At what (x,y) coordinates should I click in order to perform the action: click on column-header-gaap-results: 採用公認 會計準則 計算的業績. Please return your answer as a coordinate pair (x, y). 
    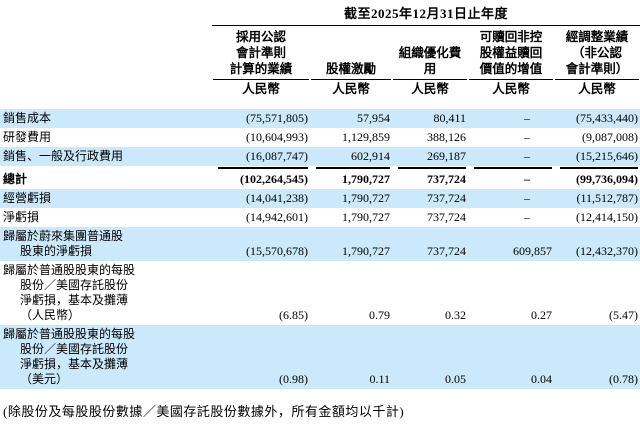
    Looking at the image, I should click on (261, 53).